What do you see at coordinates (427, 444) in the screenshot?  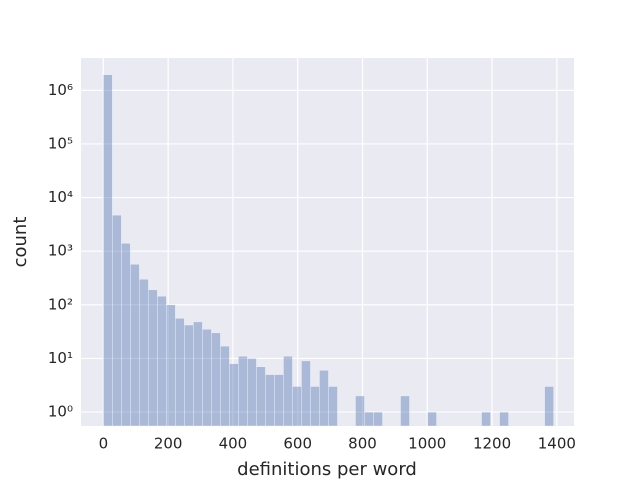 I see `x-tick-label: 1000` at bounding box center [427, 444].